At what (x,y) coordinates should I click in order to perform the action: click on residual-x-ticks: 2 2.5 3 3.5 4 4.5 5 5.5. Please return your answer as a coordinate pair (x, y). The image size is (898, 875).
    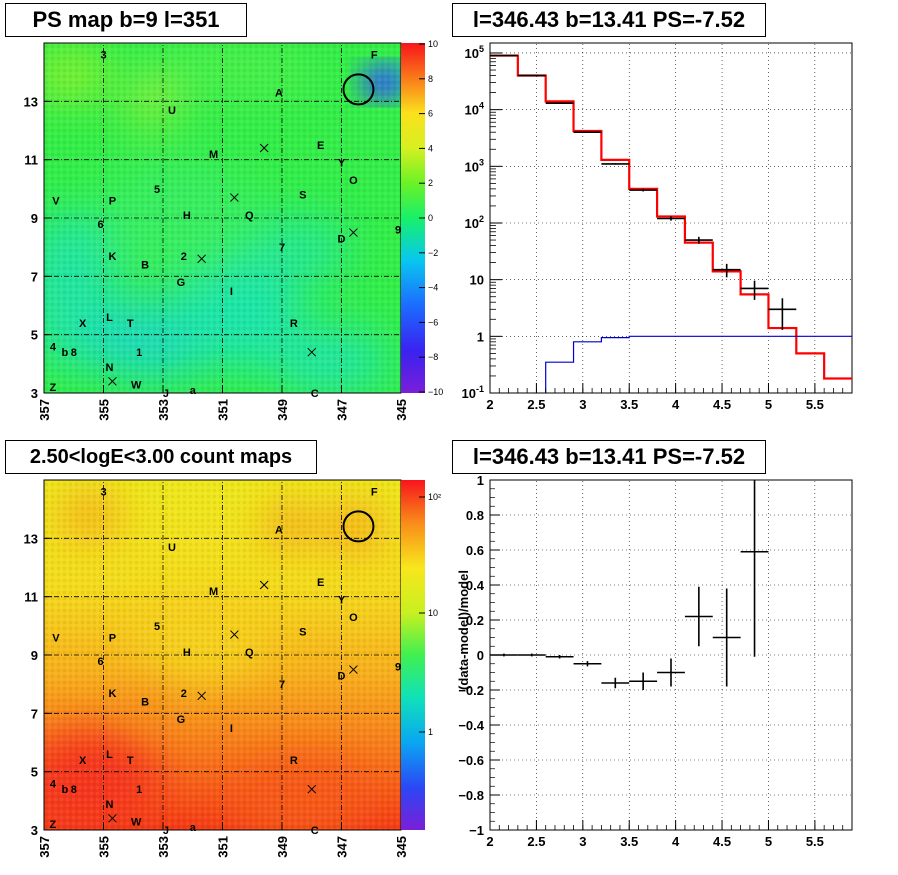
    Looking at the image, I should click on (669, 834).